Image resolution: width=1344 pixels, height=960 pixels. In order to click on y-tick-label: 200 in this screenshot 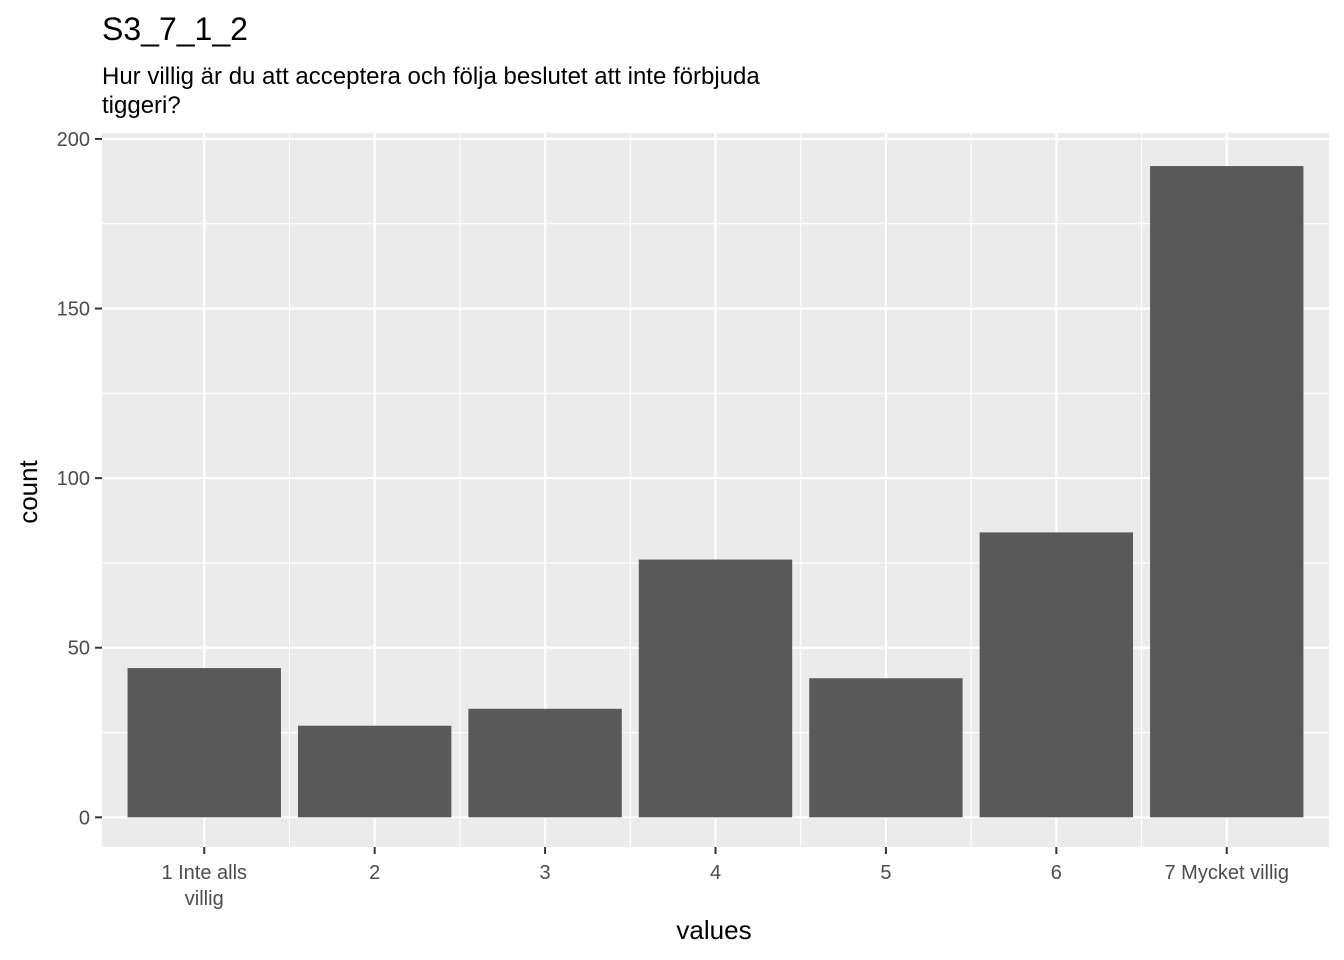, I will do `click(73, 140)`.